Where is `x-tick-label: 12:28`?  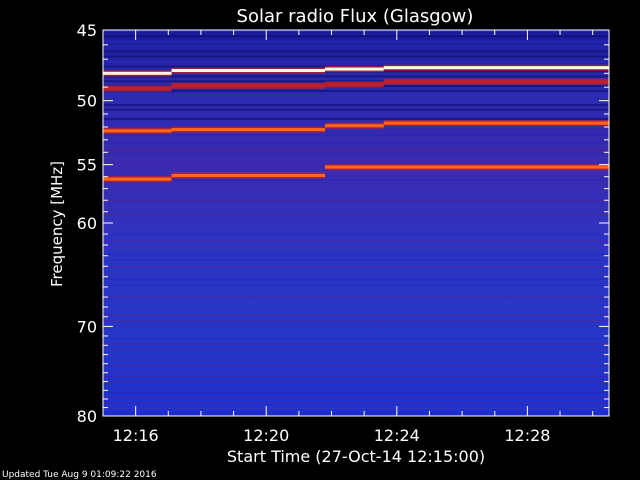 x-tick-label: 12:28 is located at coordinates (527, 435).